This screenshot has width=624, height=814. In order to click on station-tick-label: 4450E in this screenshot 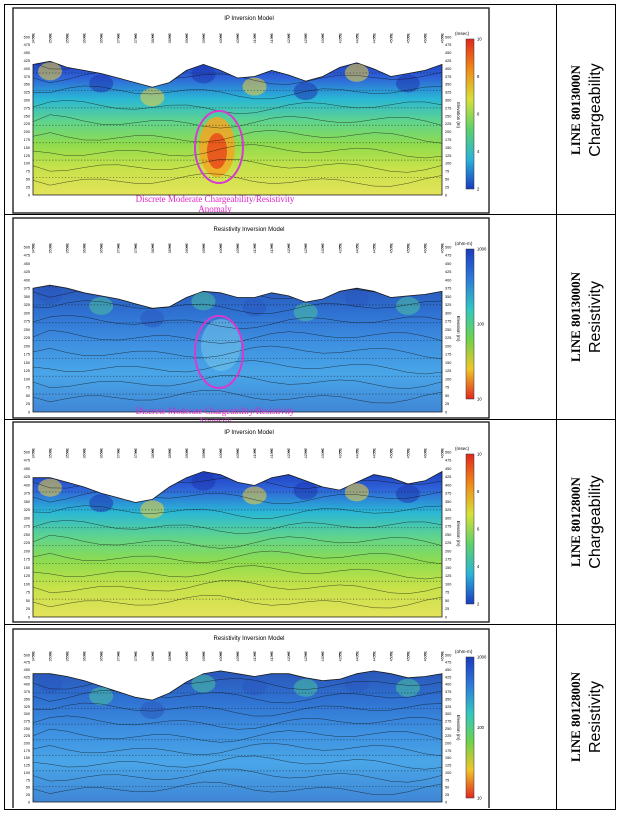, I will do `click(374, 247)`.